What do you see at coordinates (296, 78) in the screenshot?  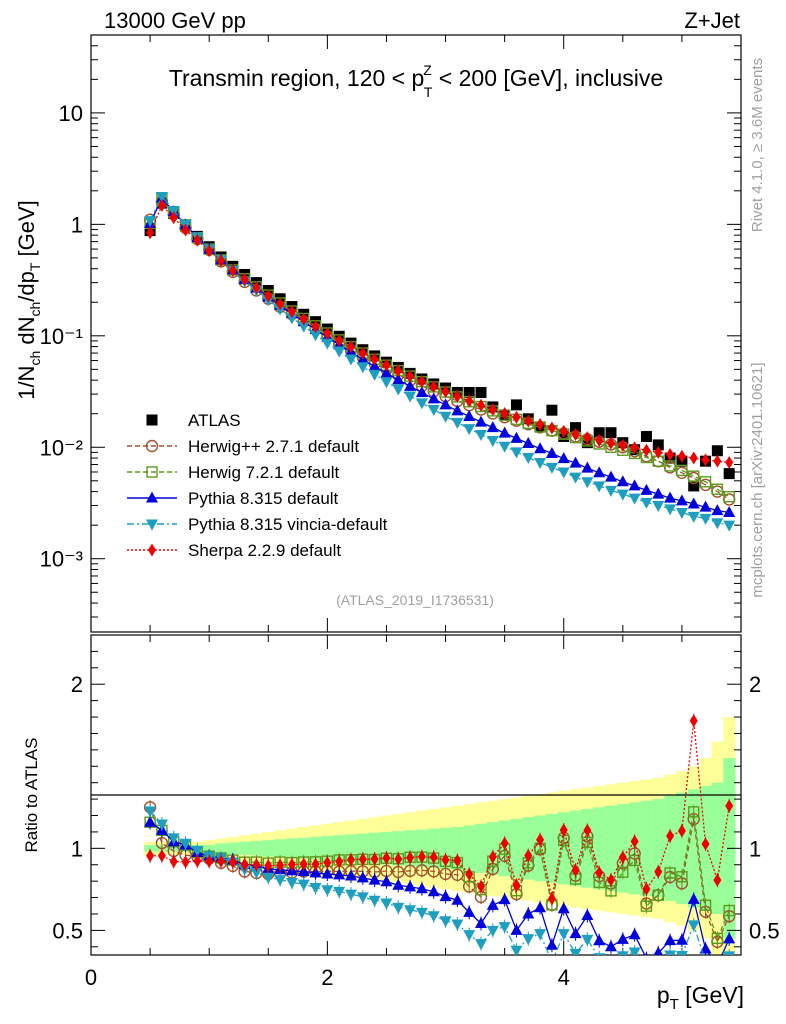 I see `title-prefix: Transmin region, 120 < p` at bounding box center [296, 78].